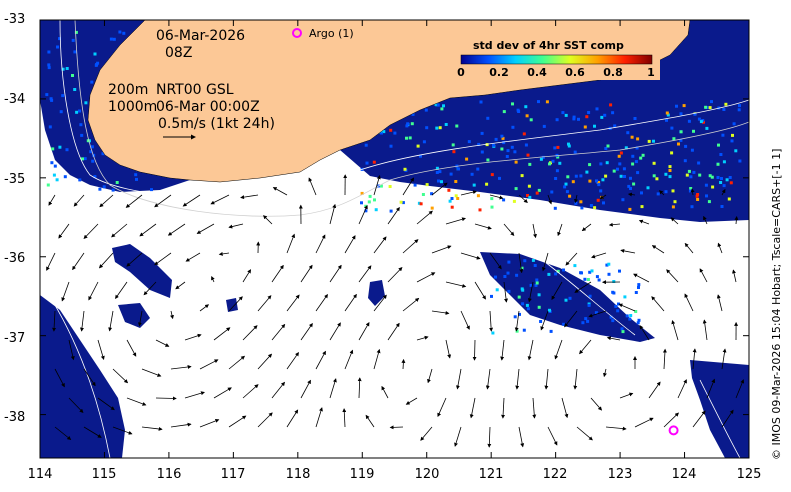 Image resolution: width=791 pixels, height=492 pixels. Describe the element at coordinates (548, 45) in the screenshot. I see `colorbar-title: std dev of 4hr SST comp` at that location.